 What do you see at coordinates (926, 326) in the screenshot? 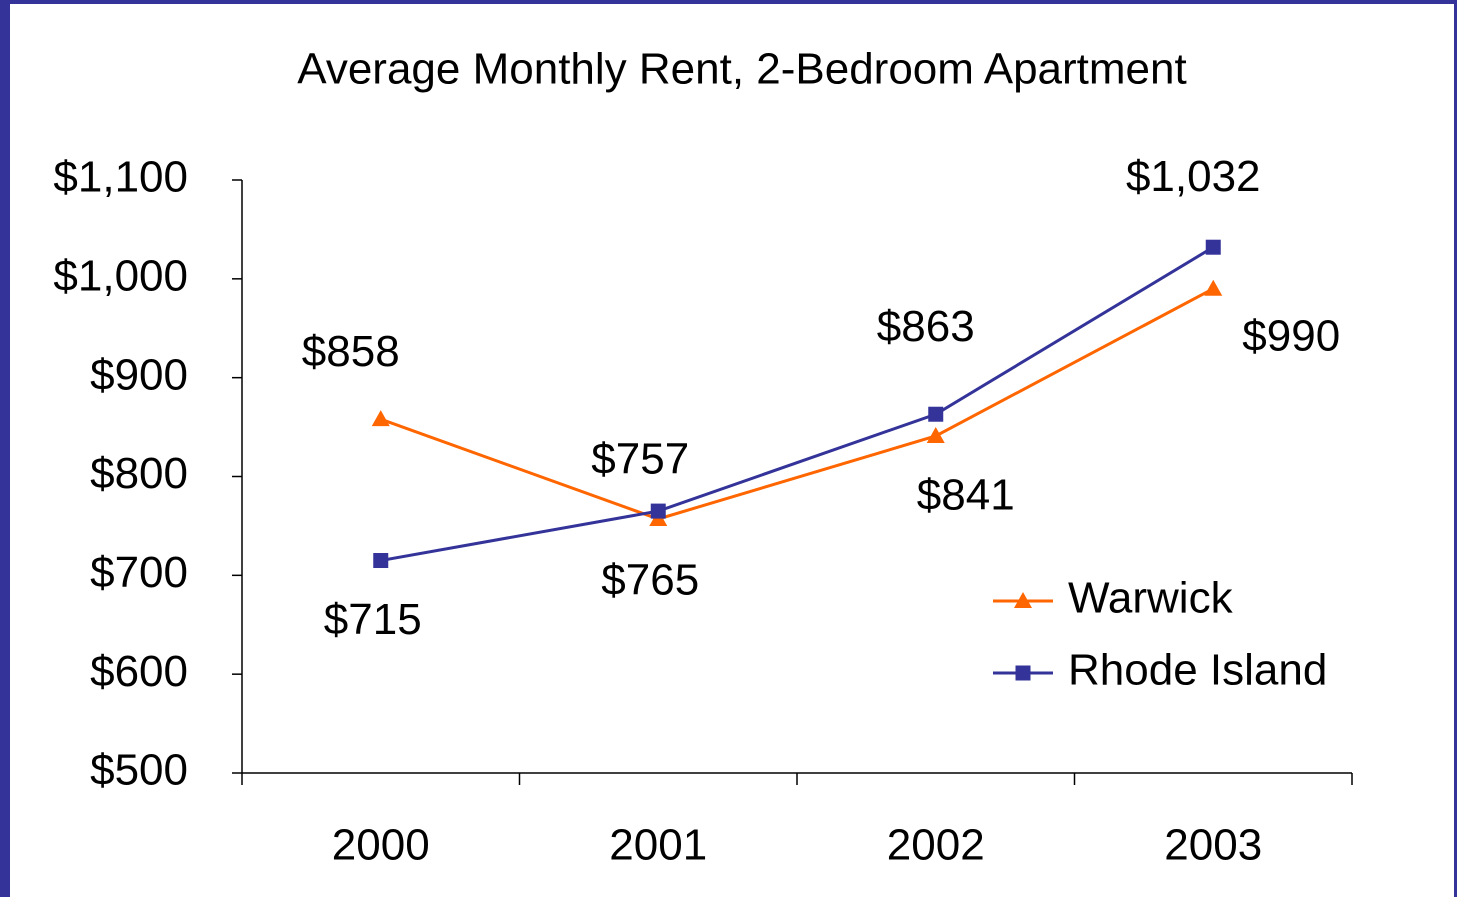
I see `data-label: $863` at bounding box center [926, 326].